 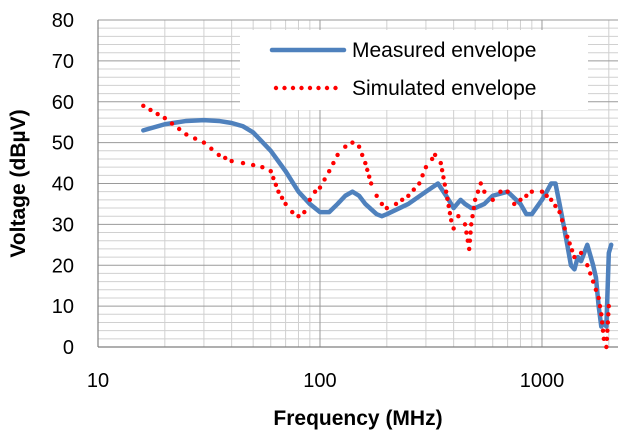 What do you see at coordinates (98, 381) in the screenshot?
I see `x-tick-label: 10` at bounding box center [98, 381].